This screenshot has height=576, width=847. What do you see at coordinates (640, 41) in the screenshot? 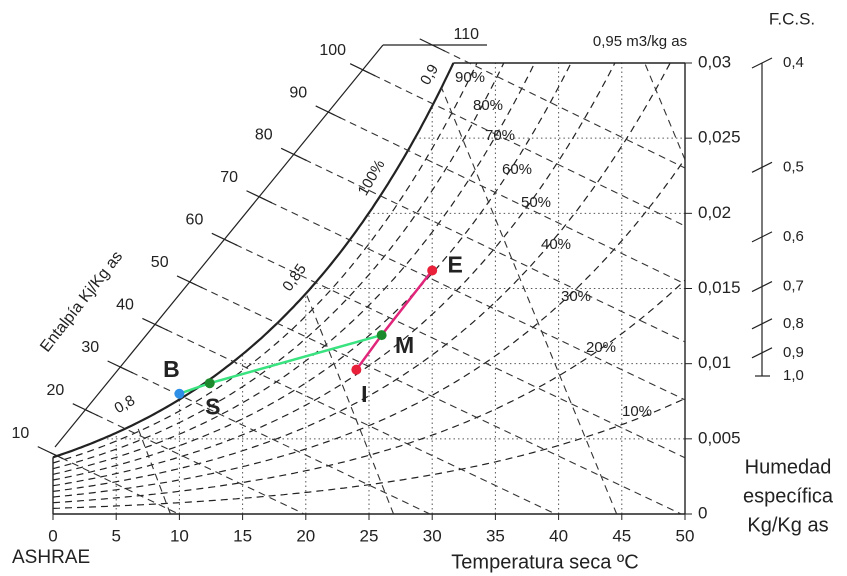
I see `volume-label: 0,95 m3/kg as` at bounding box center [640, 41].